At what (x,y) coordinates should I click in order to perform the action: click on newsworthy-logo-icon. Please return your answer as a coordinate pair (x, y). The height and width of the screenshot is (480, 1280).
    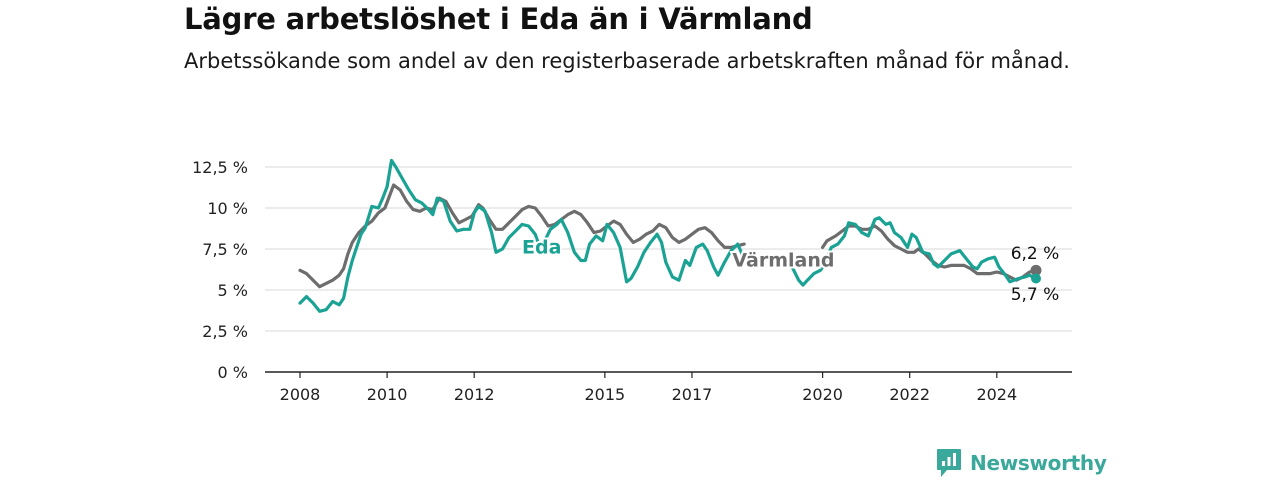
    Looking at the image, I should click on (949, 463).